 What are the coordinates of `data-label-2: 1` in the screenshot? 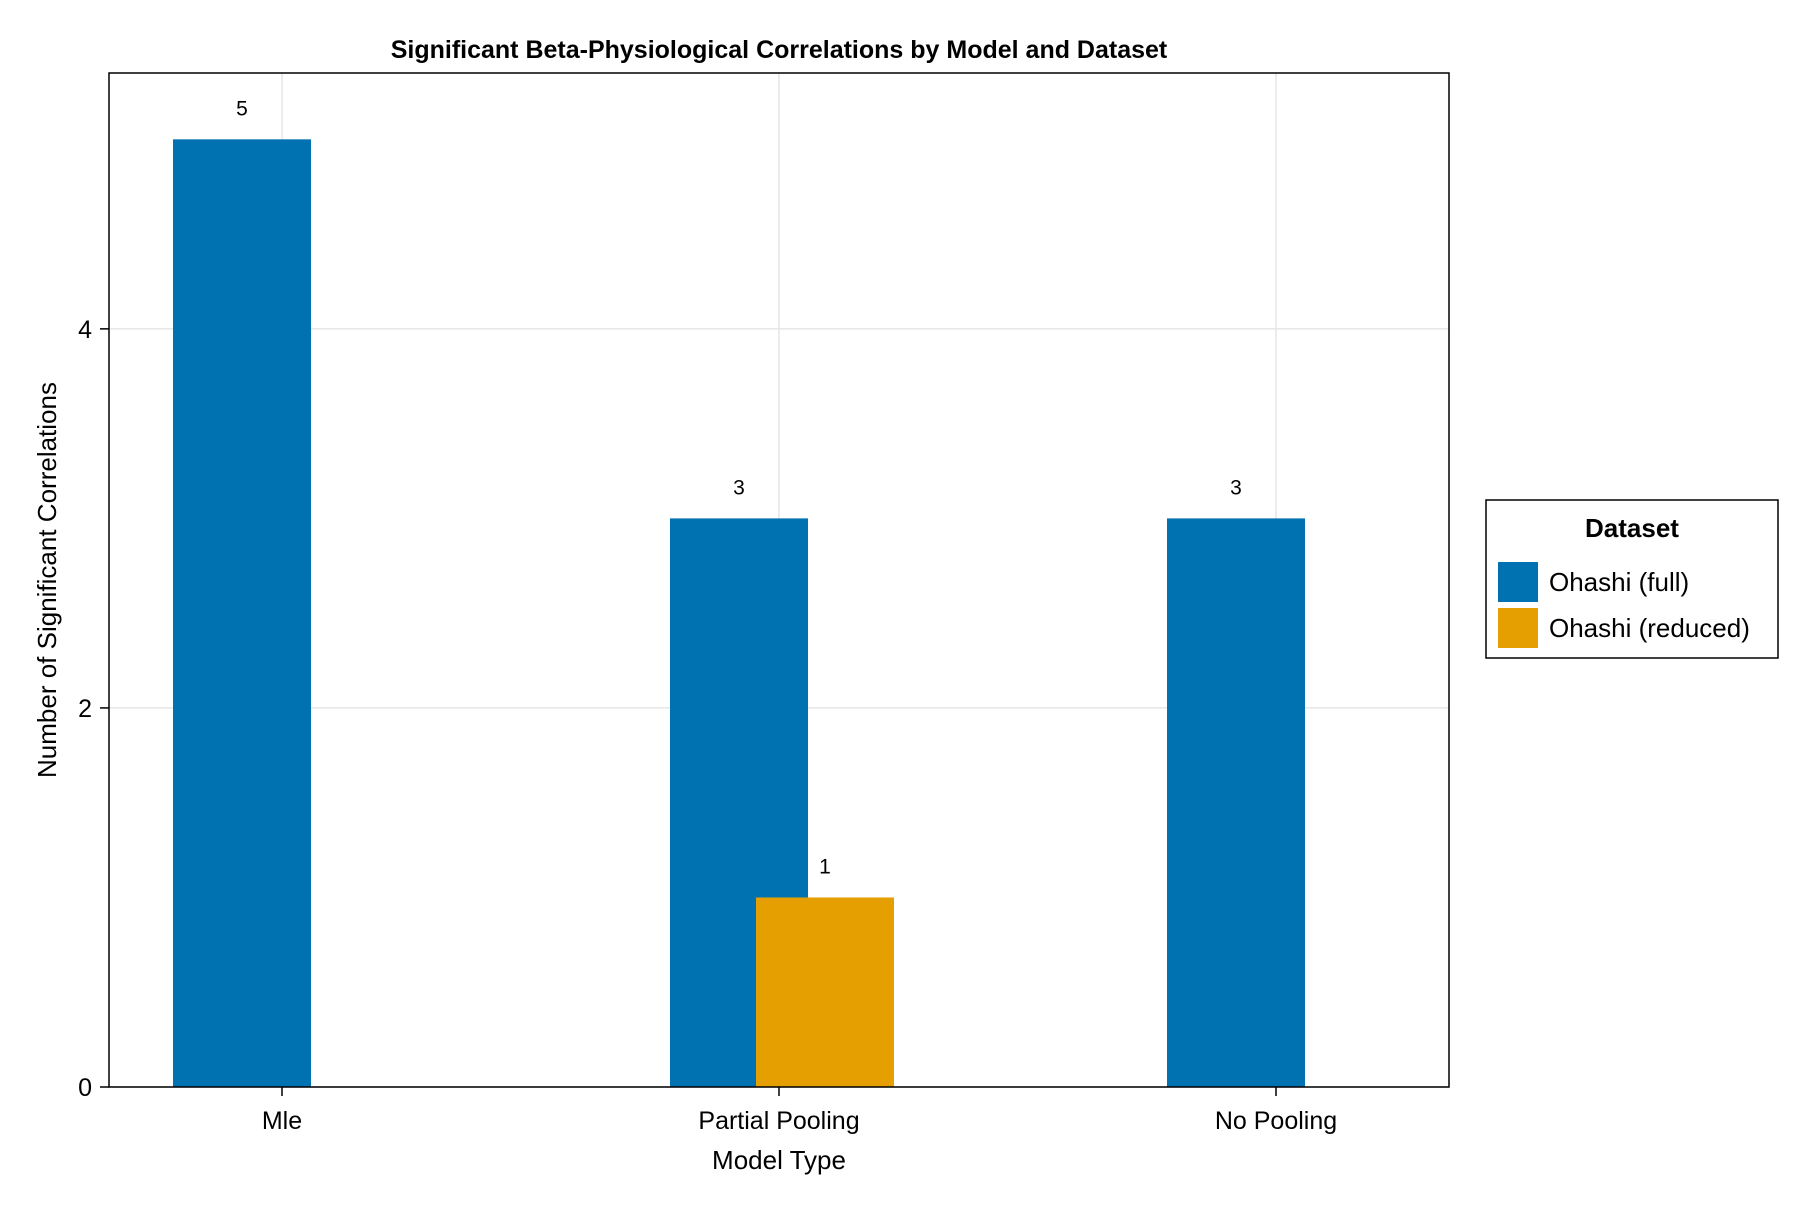 It's located at (825, 866).